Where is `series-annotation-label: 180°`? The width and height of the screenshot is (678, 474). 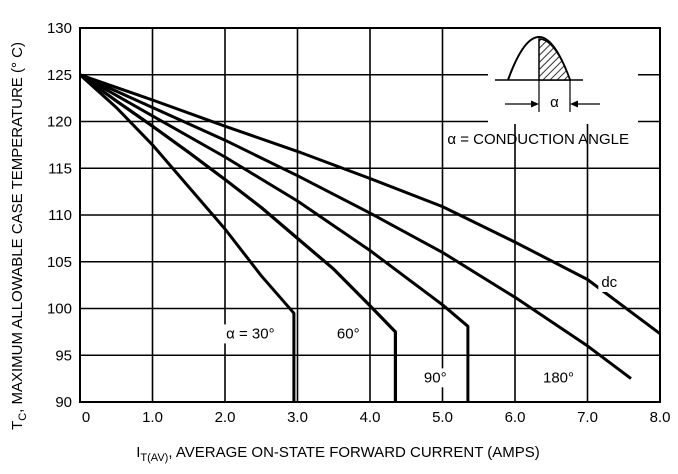
series-annotation-label: 180° is located at coordinates (558, 377).